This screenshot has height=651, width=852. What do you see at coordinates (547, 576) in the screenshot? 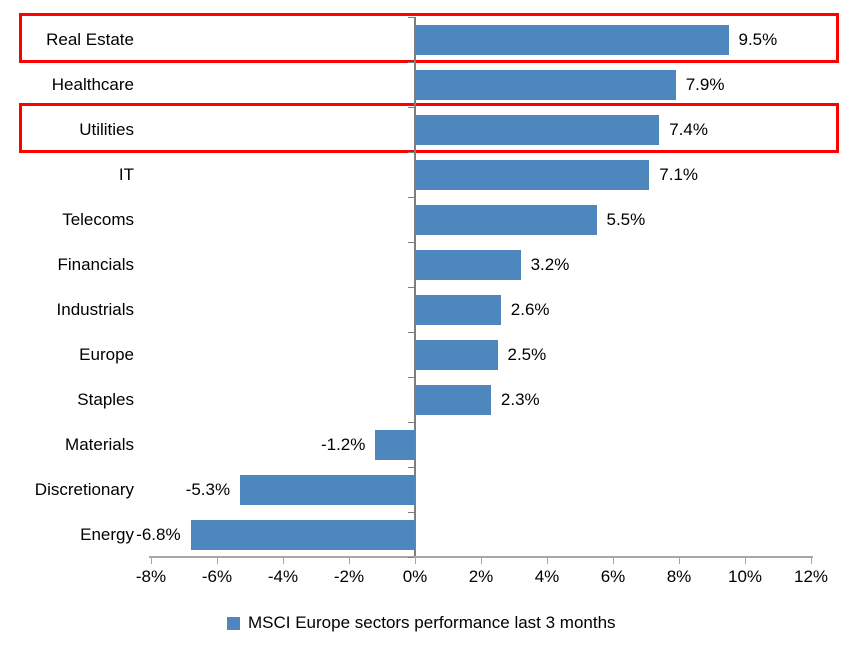
I see `x-axis-tick-label: 4%` at bounding box center [547, 576].